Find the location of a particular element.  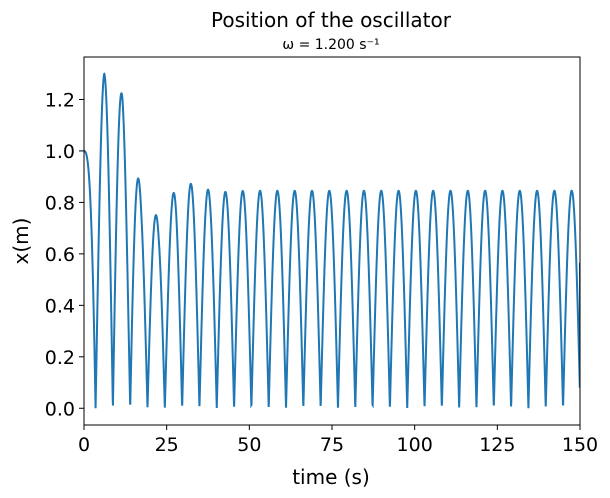

chart-title: Position of the oscillator is located at coordinates (331, 20).